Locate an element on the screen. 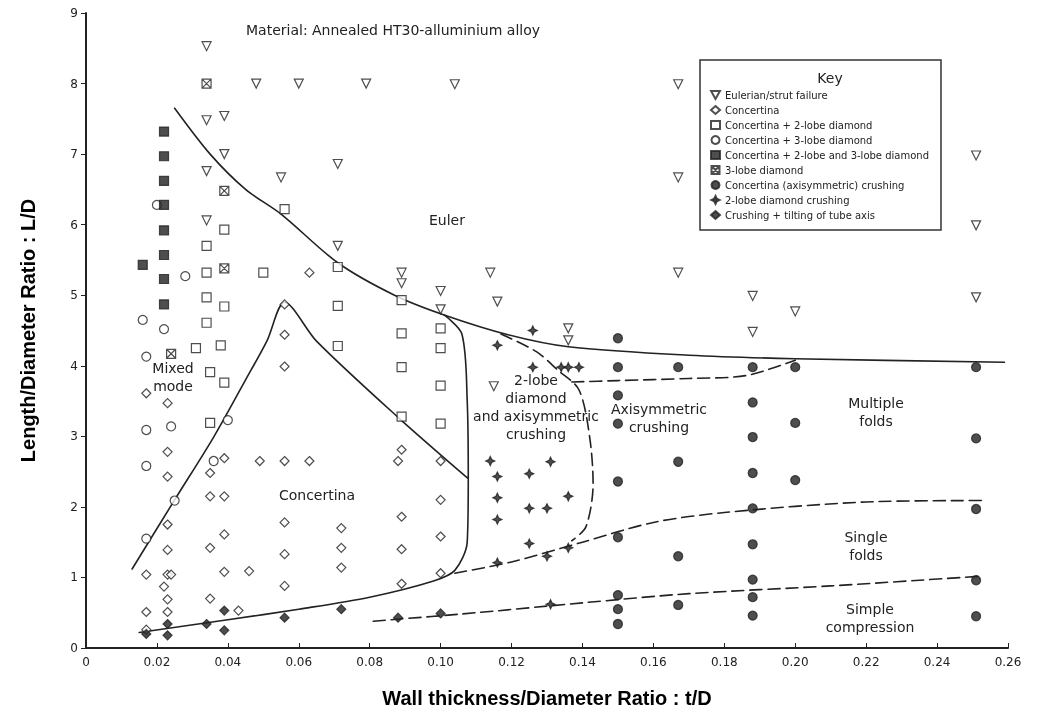 The width and height of the screenshot is (1041, 717). x-tick-label: 0.10 is located at coordinates (440, 662).